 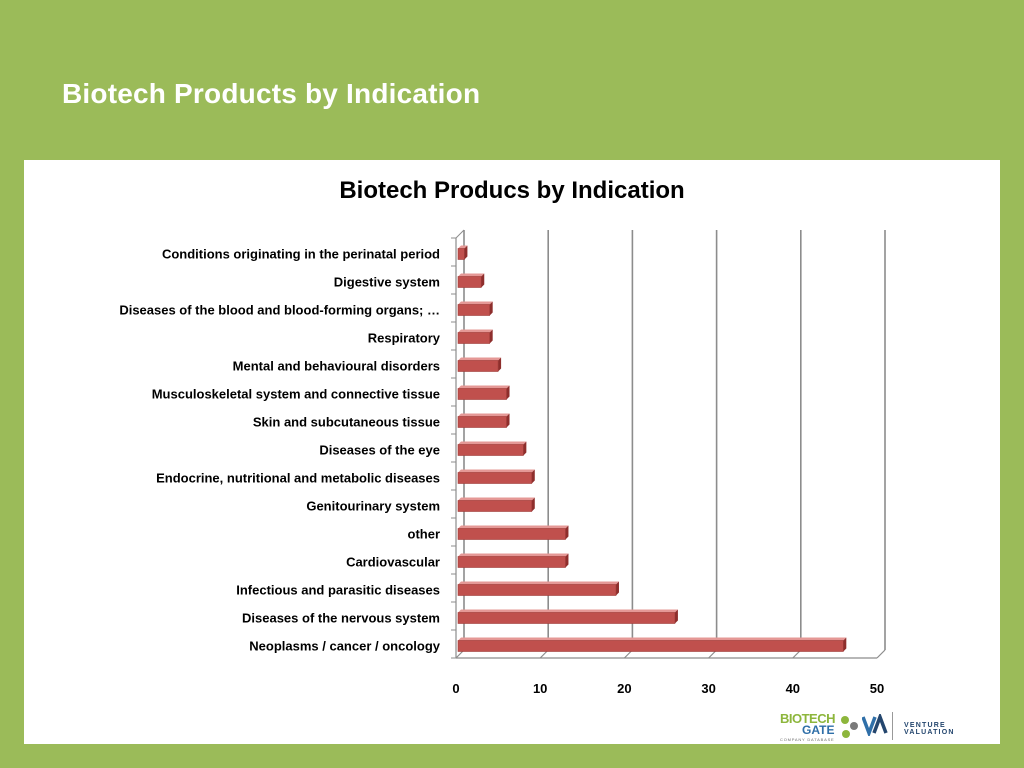 What do you see at coordinates (877, 688) in the screenshot?
I see `x-tick-label: 50` at bounding box center [877, 688].